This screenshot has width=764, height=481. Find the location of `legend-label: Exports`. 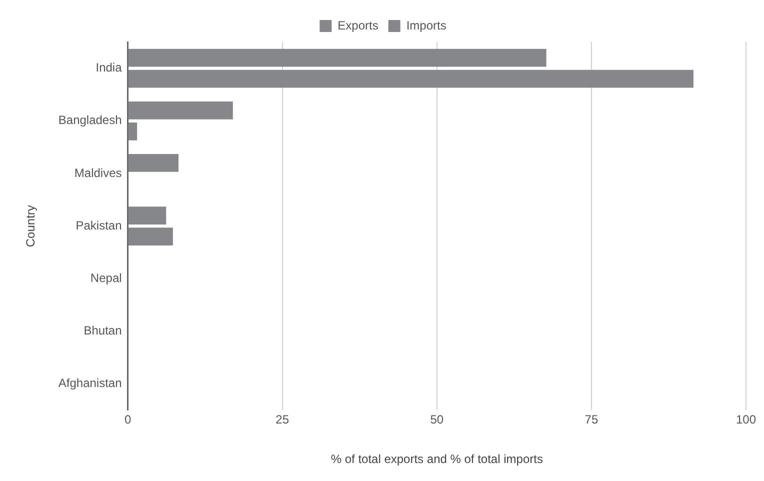

legend-label: Exports is located at coordinates (358, 25).